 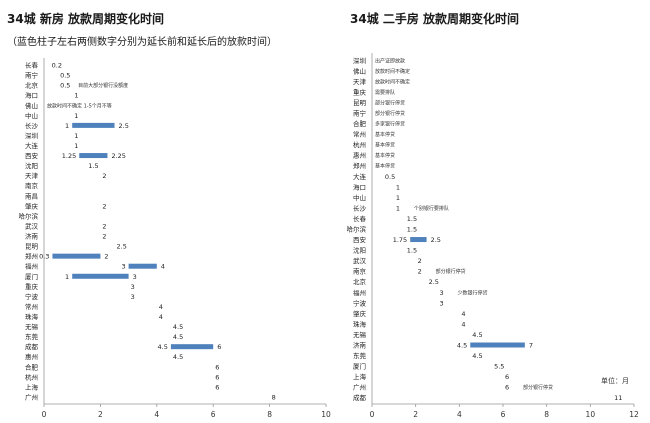 What do you see at coordinates (32, 75) in the screenshot?
I see `row-city-label: 南宁` at bounding box center [32, 75].